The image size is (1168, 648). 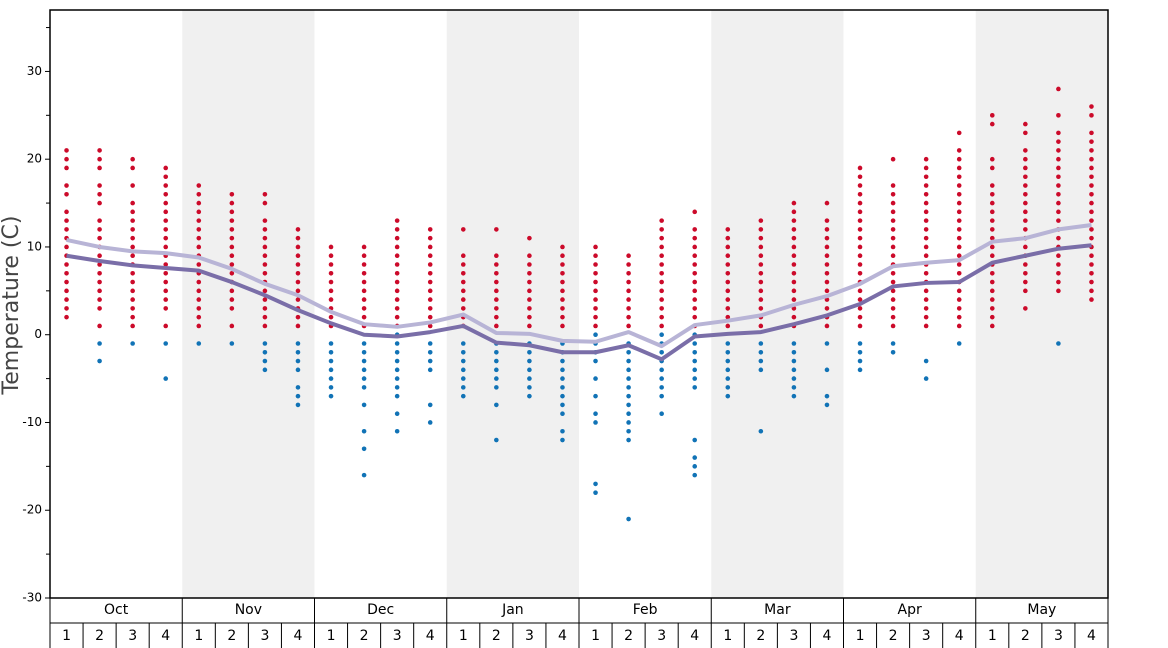 What do you see at coordinates (777, 304) in the screenshot?
I see `month-band` at bounding box center [777, 304].